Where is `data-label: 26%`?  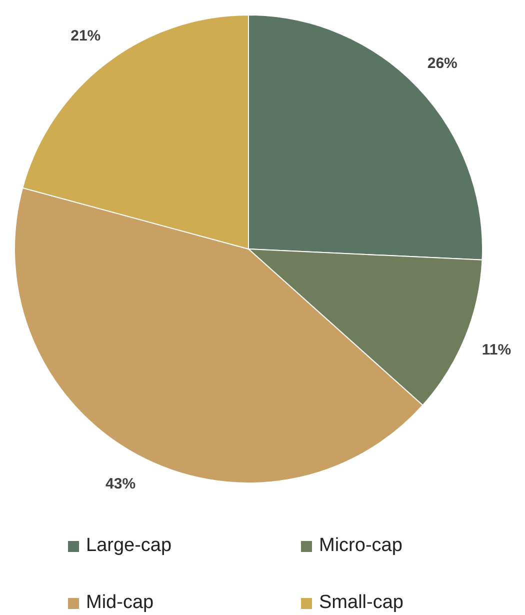 data-label: 26% is located at coordinates (442, 63).